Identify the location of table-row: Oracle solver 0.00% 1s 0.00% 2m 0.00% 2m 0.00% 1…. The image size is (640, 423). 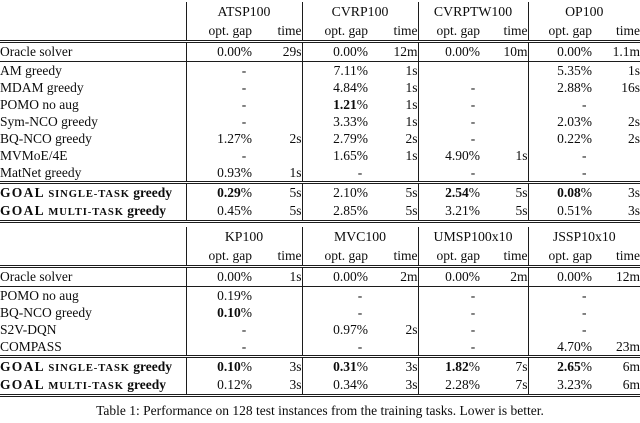
(320, 276).